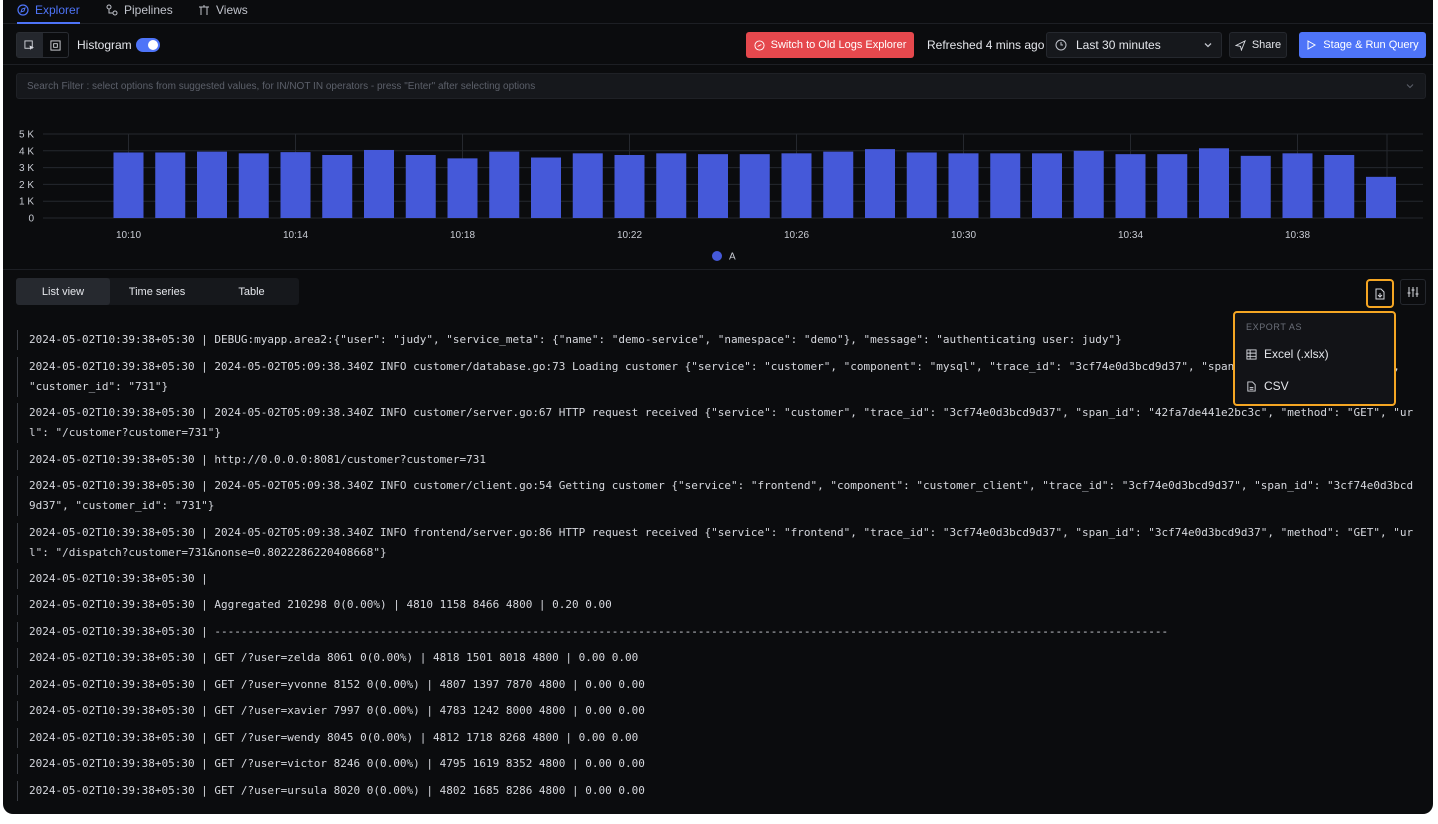  Describe the element at coordinates (251, 291) in the screenshot. I see `tab-table: Table` at that location.